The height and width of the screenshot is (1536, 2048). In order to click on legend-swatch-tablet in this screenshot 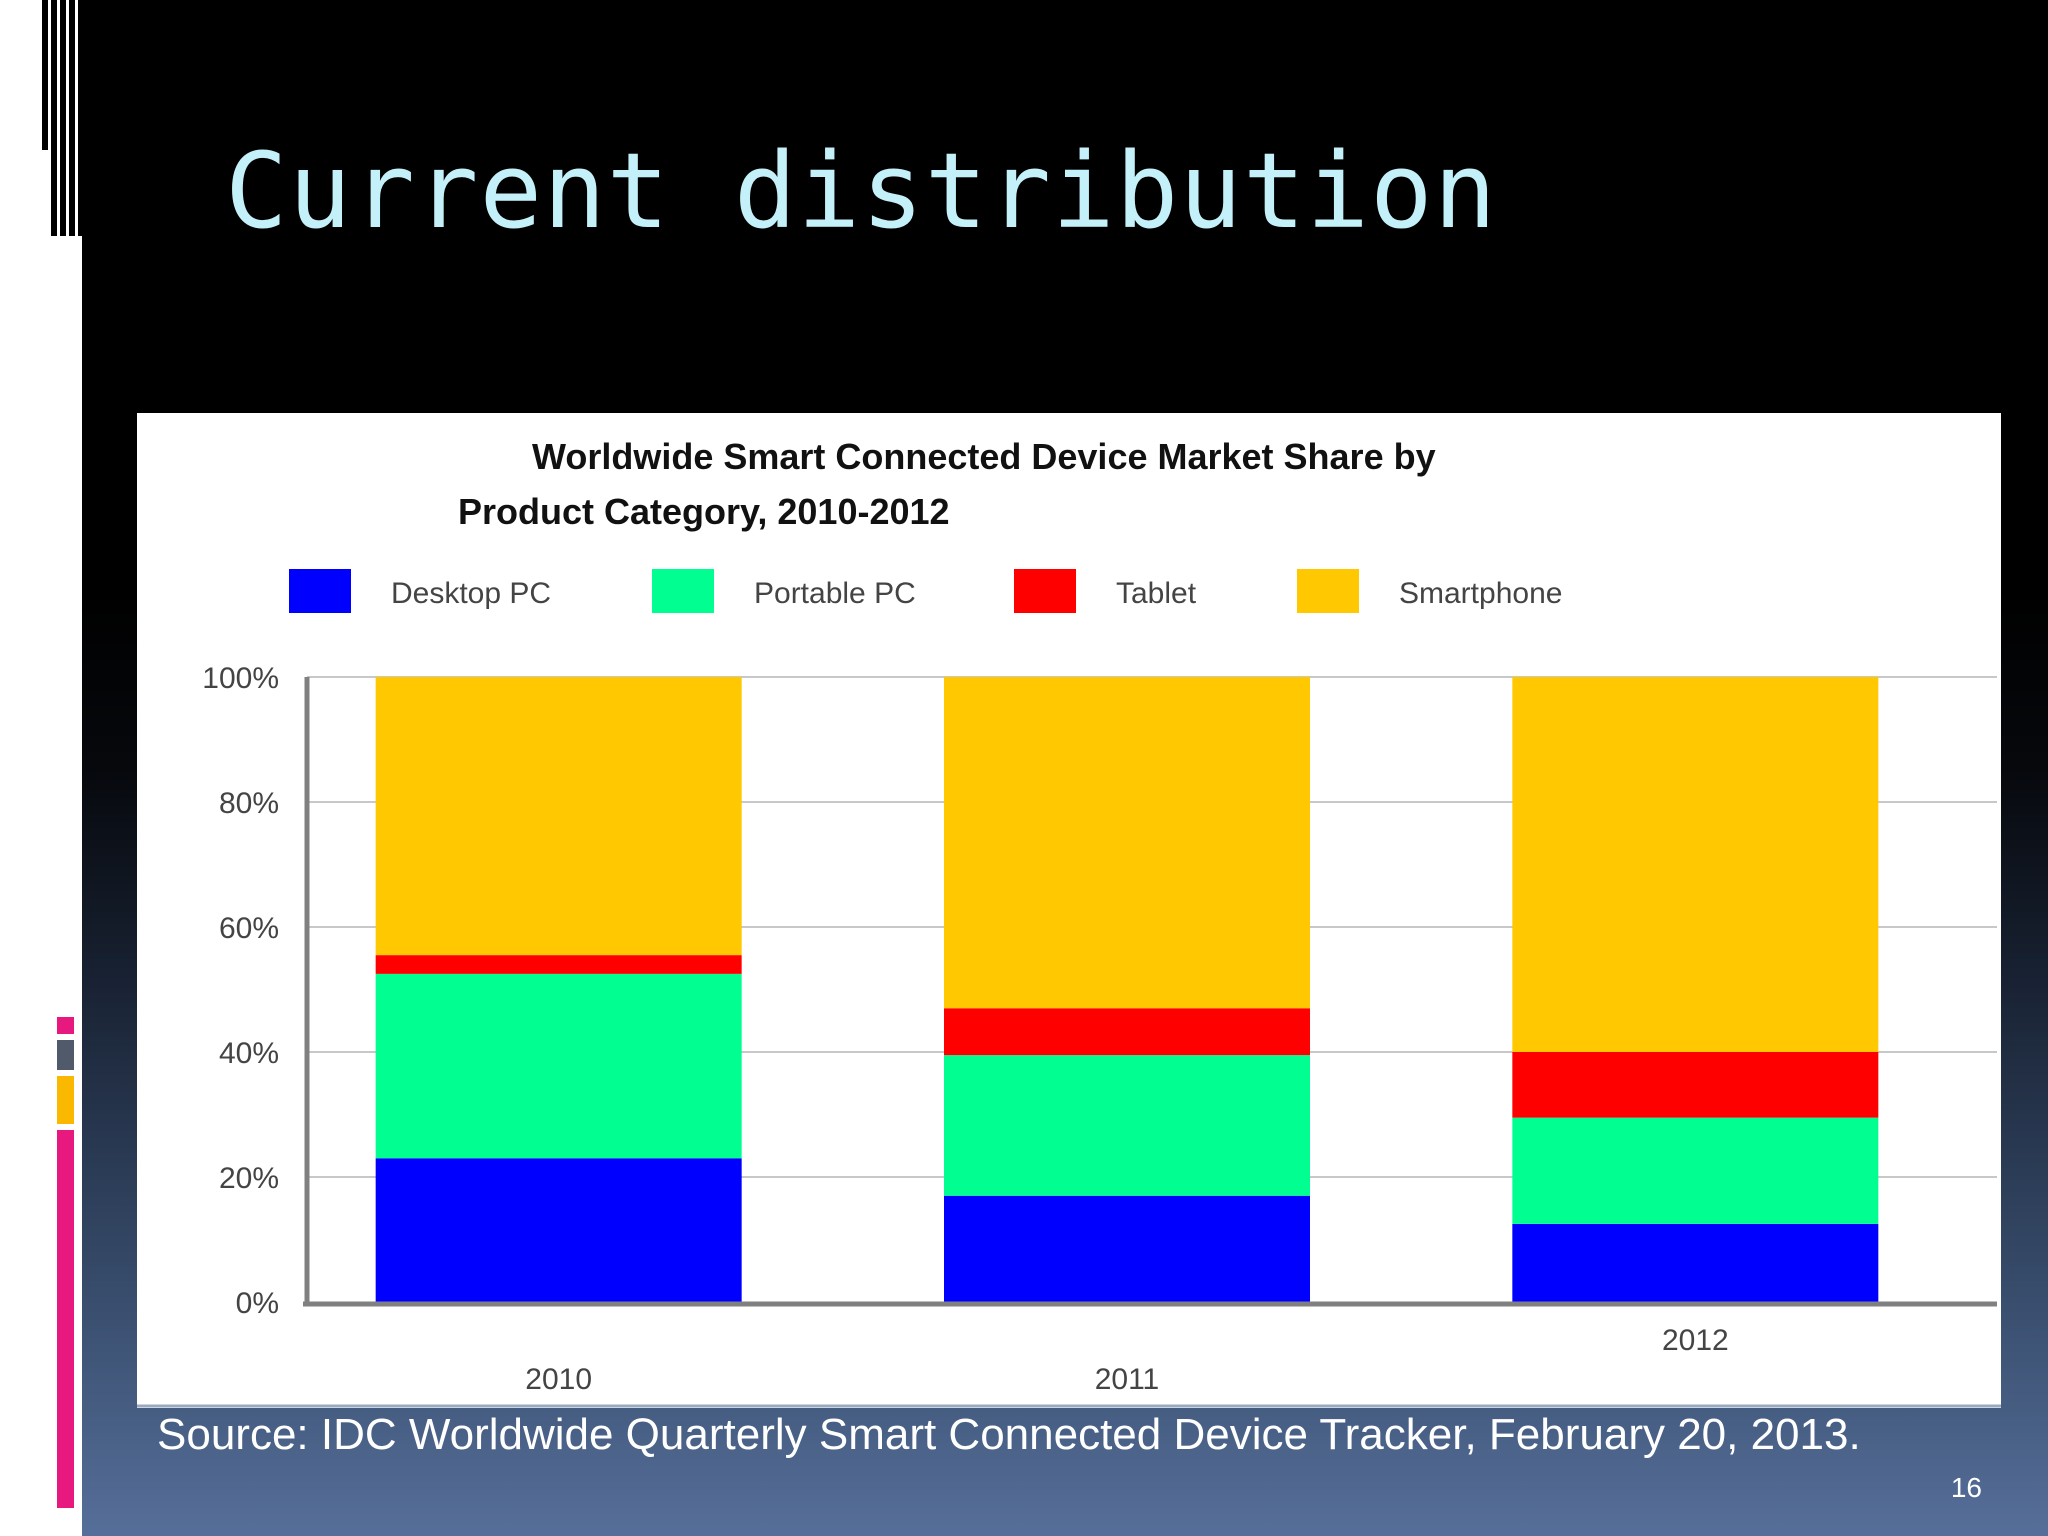, I will do `click(1045, 591)`.